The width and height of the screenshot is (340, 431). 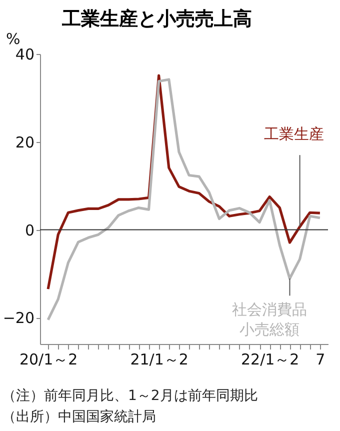 What do you see at coordinates (270, 319) in the screenshot?
I see `series-label: 社会消費品小売総額` at bounding box center [270, 319].